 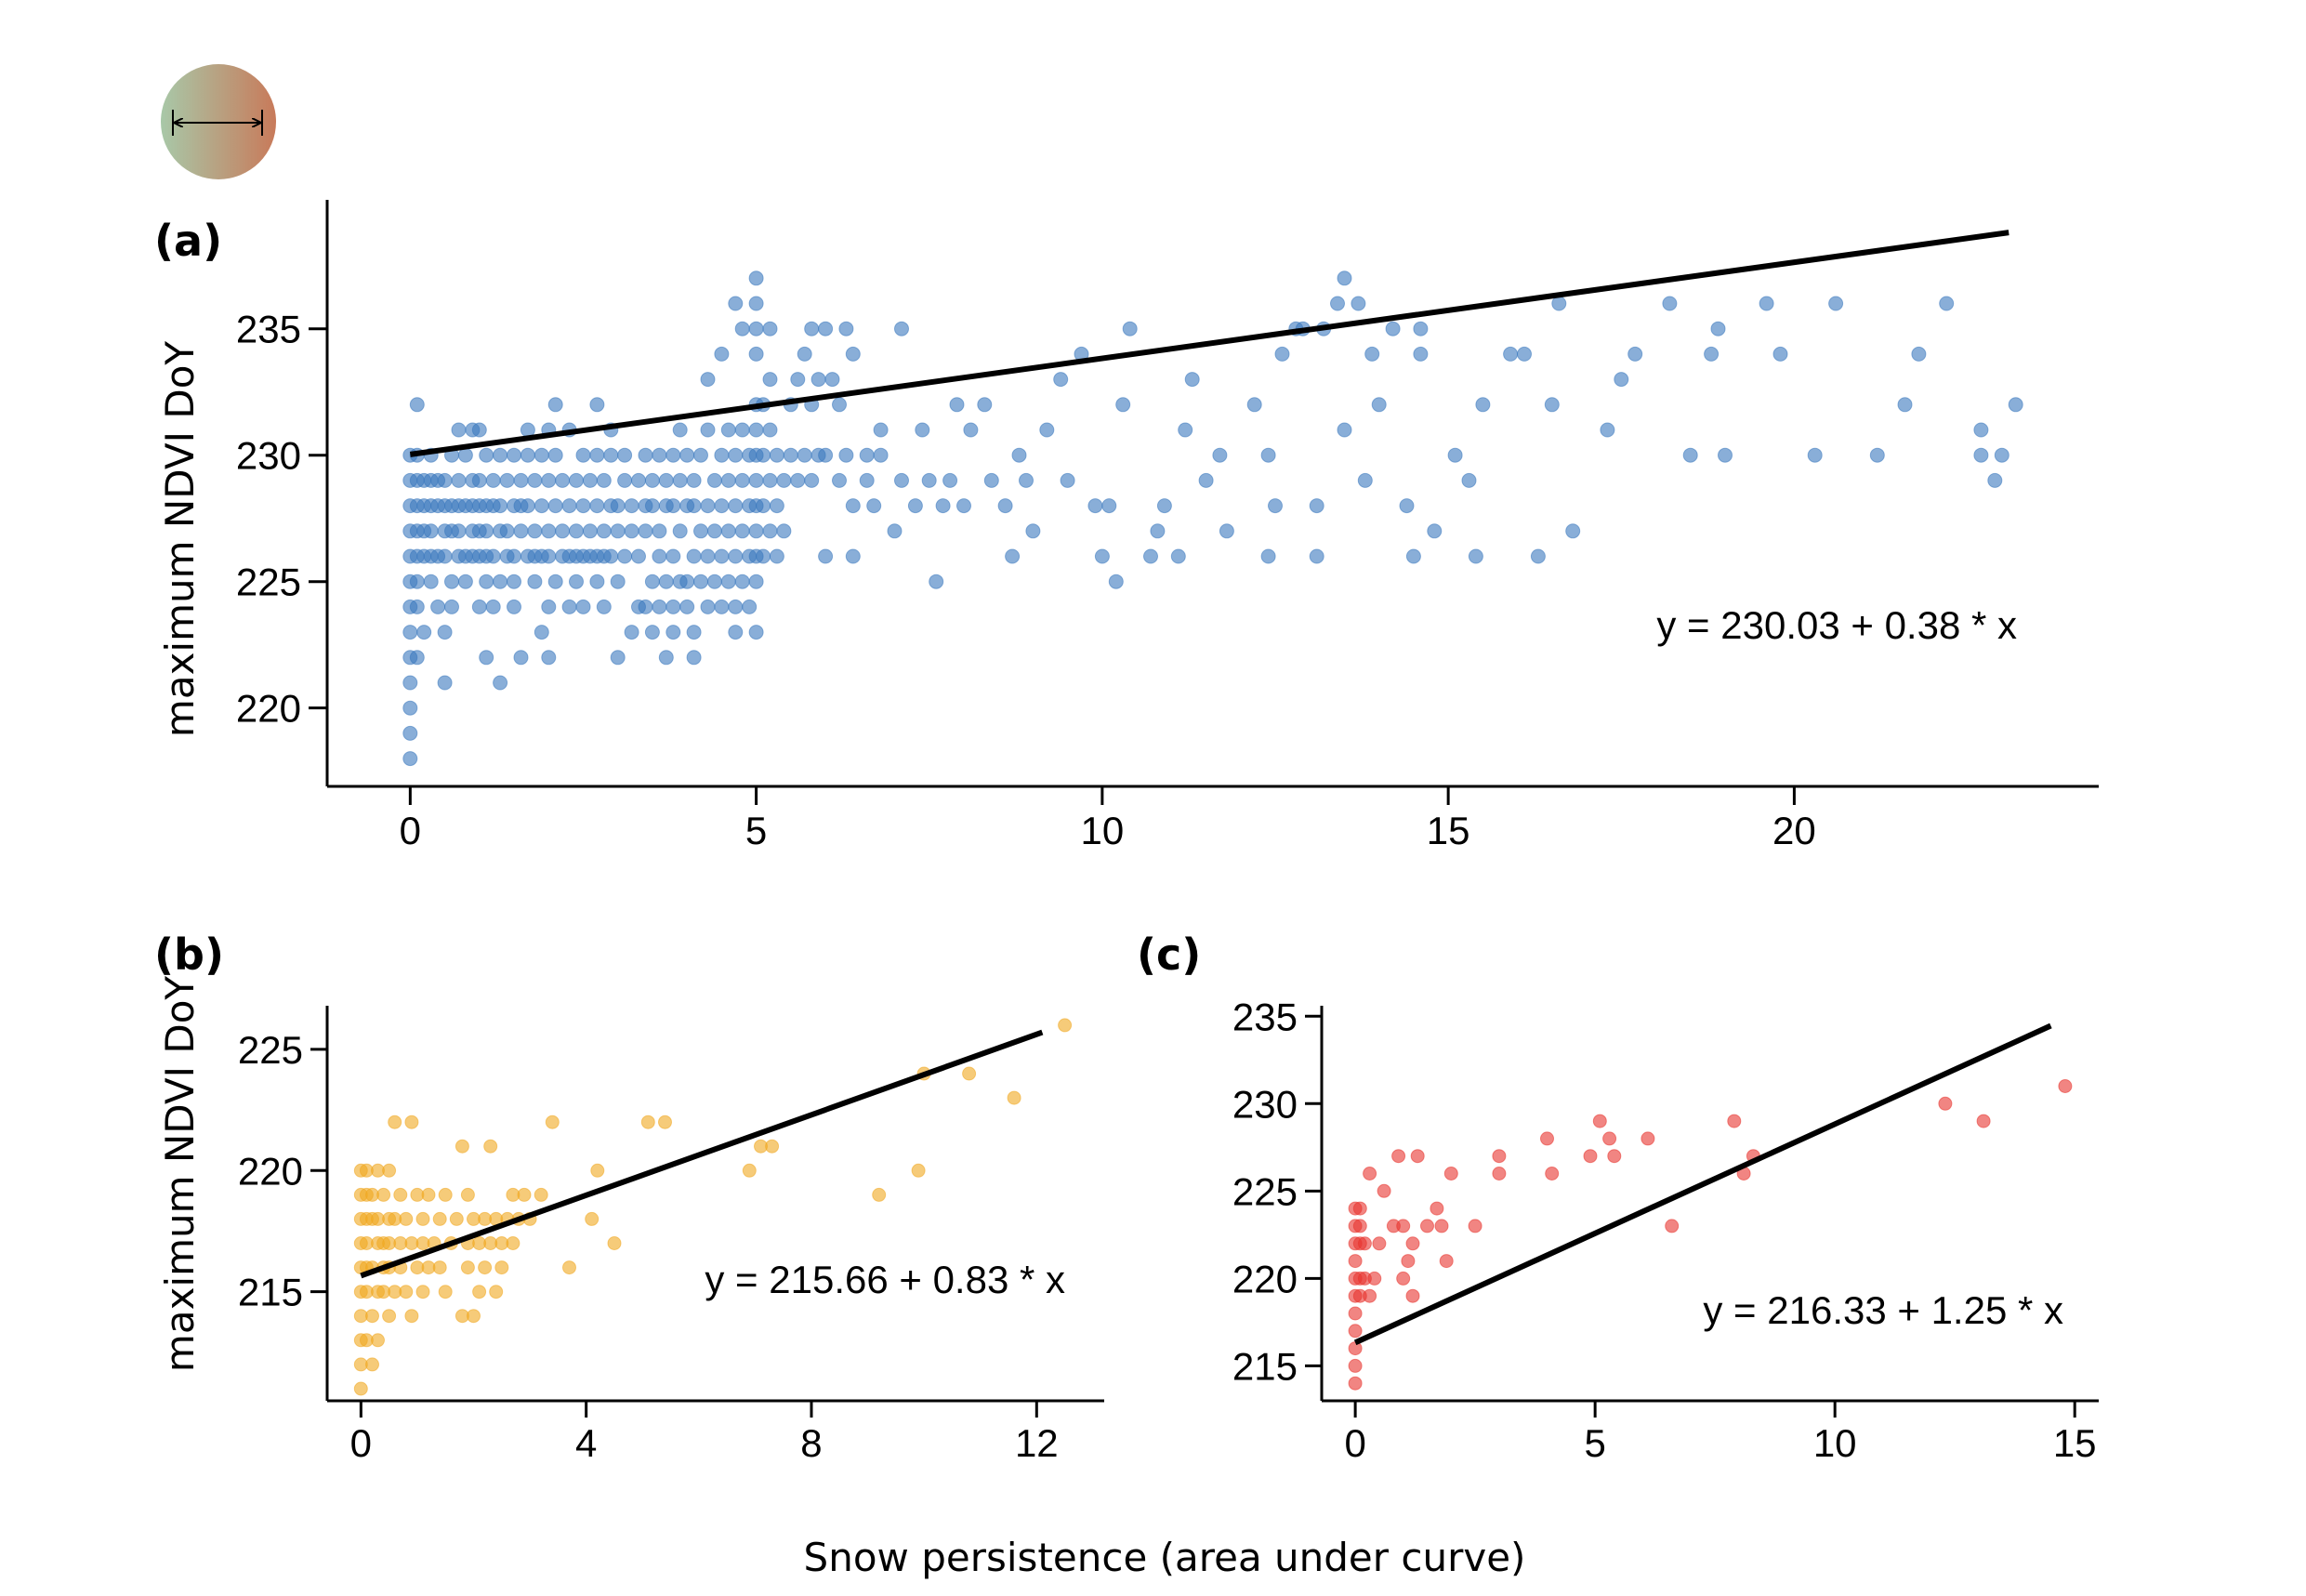 I want to click on panel-a-equation: y = 230.03 + 0.38 * x, so click(x=1836, y=625).